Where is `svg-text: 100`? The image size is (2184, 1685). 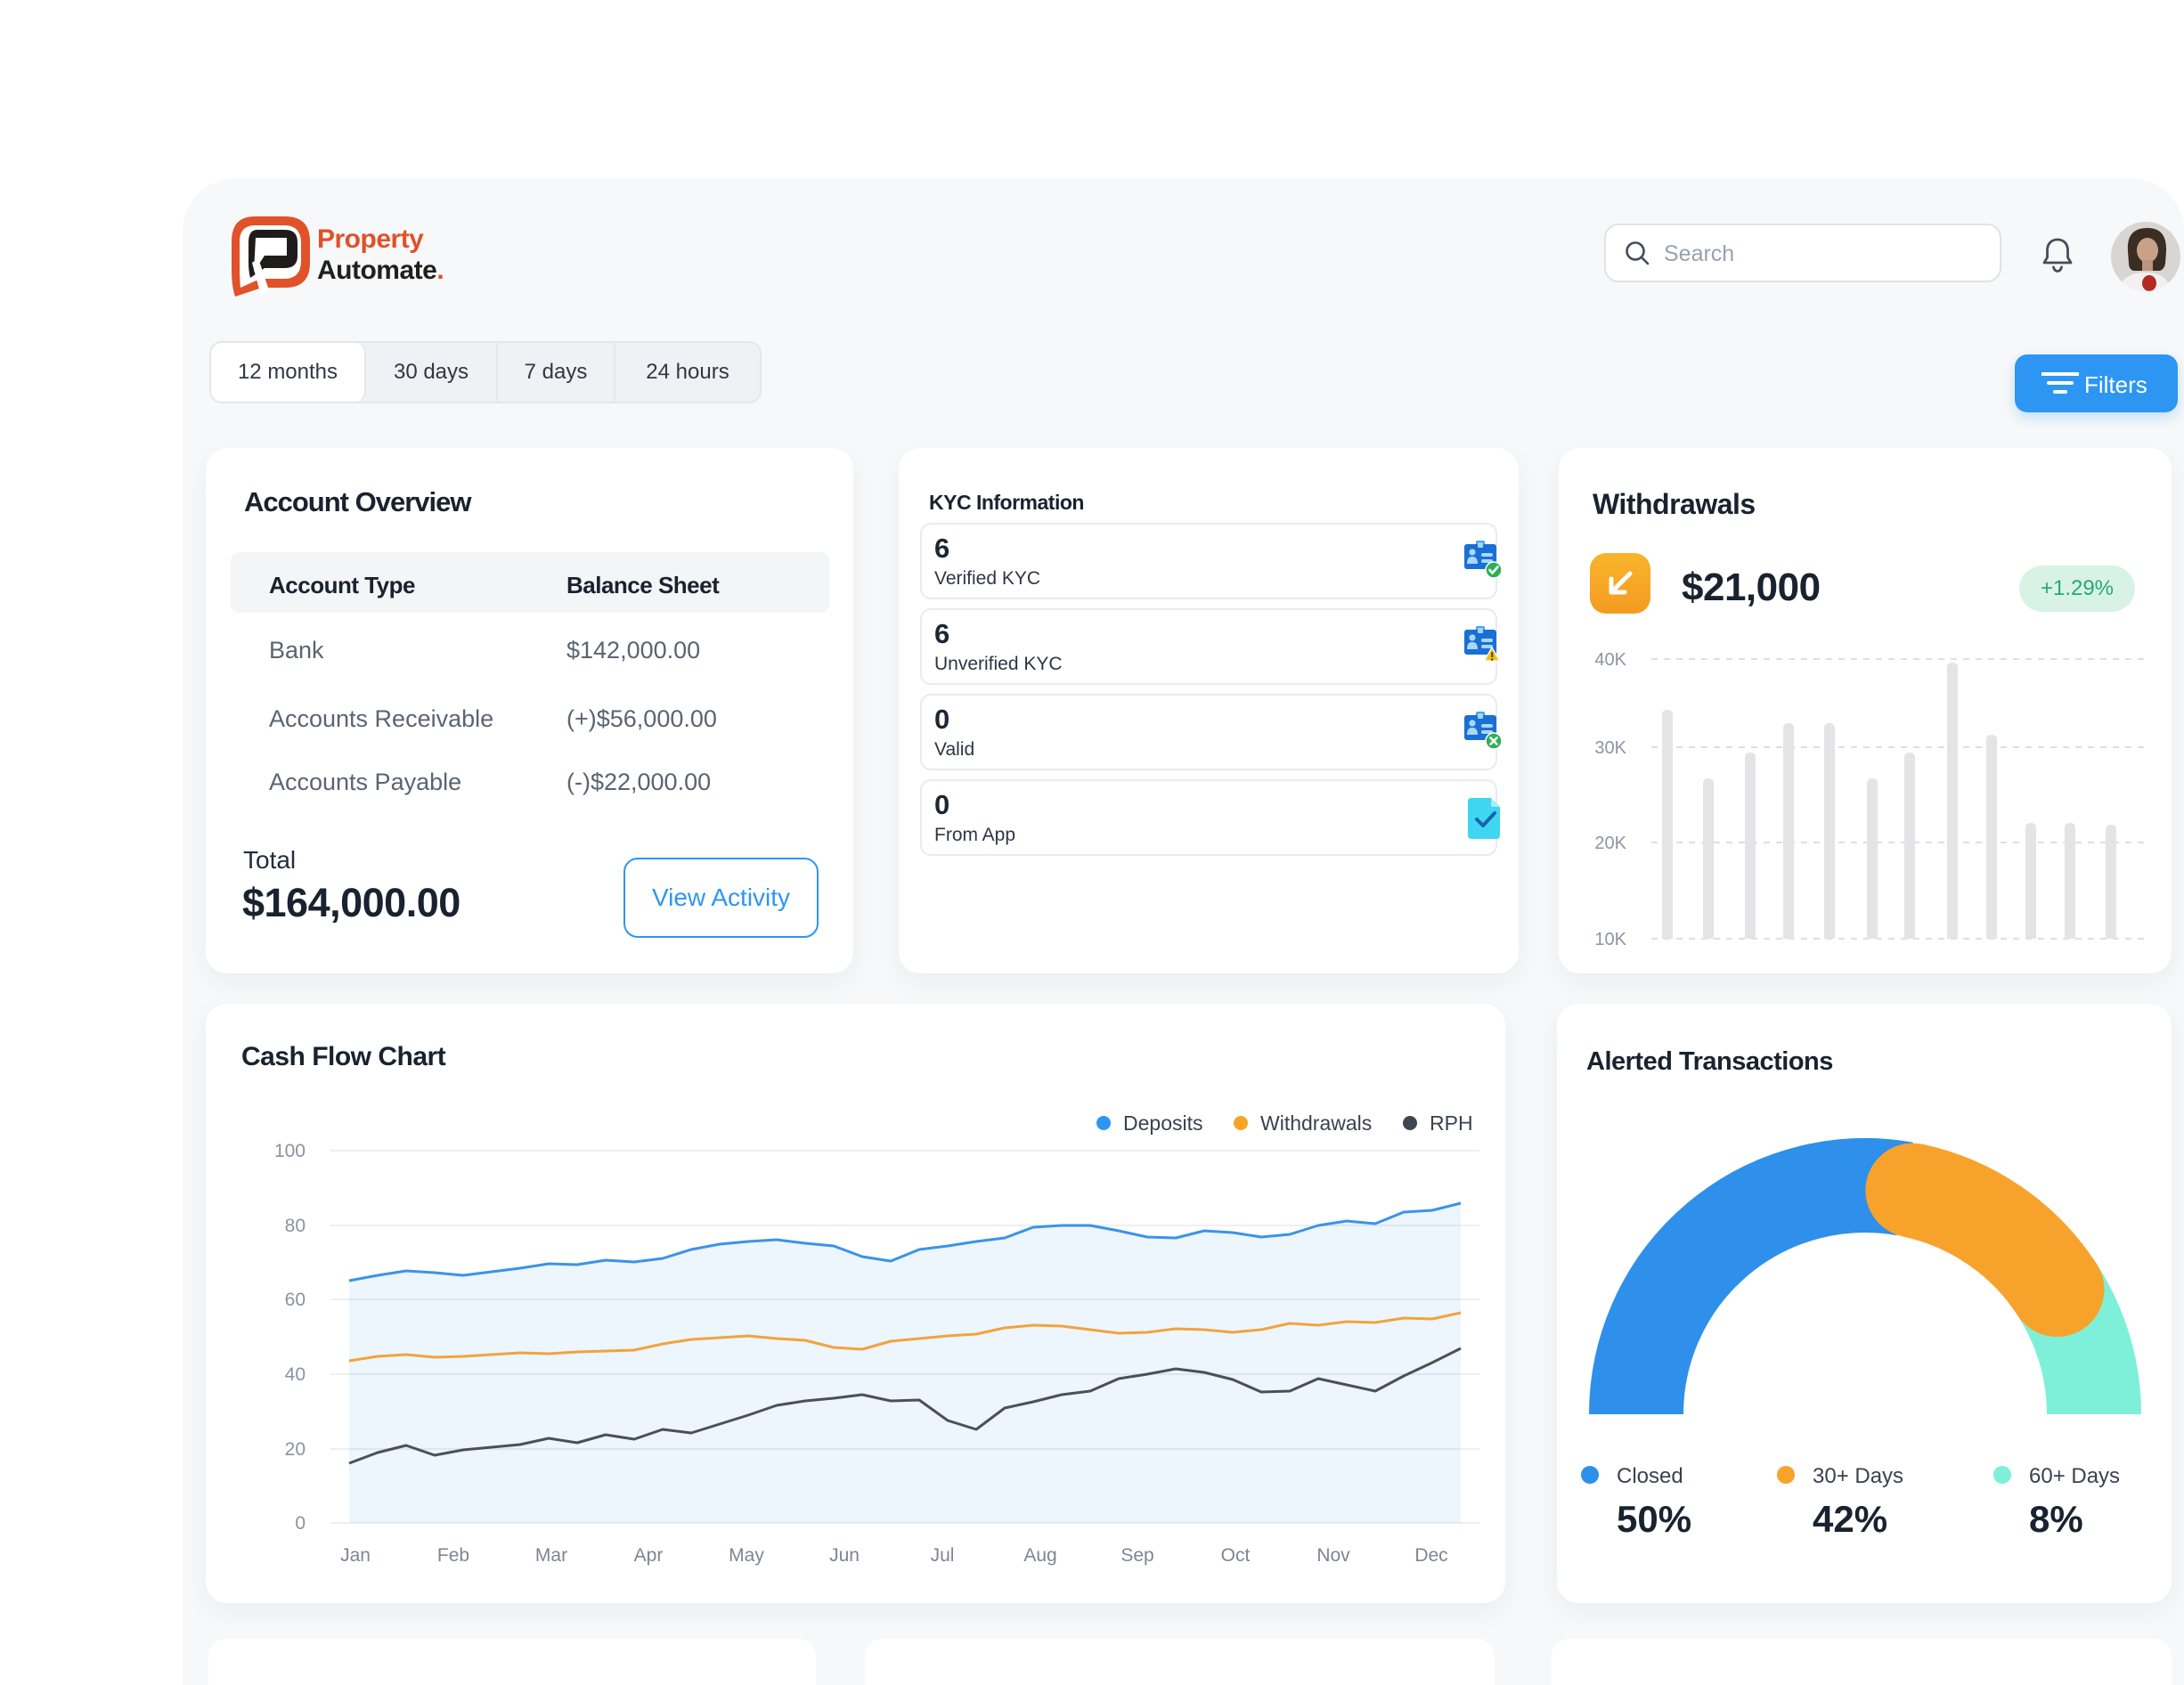
svg-text: 100 is located at coordinates (290, 1151).